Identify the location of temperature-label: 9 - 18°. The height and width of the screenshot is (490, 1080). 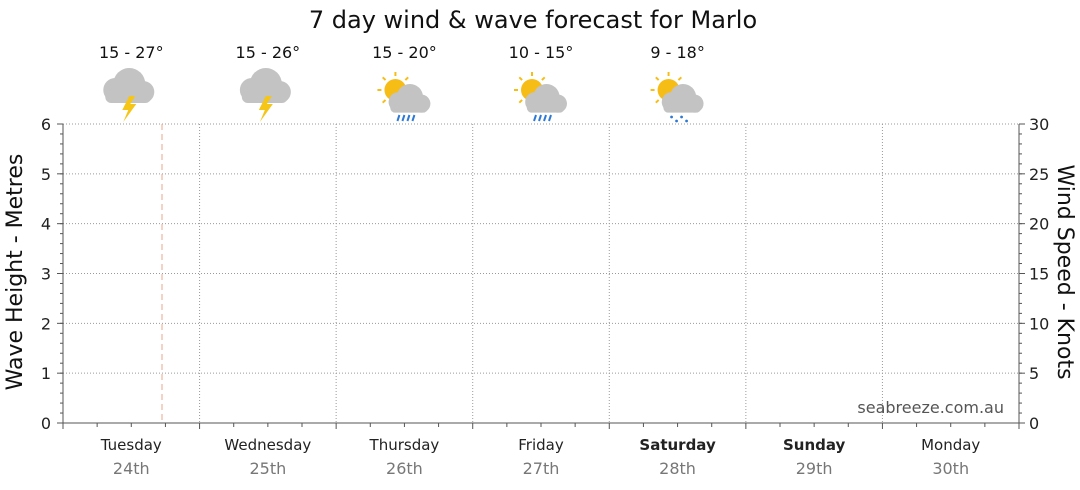
(677, 52).